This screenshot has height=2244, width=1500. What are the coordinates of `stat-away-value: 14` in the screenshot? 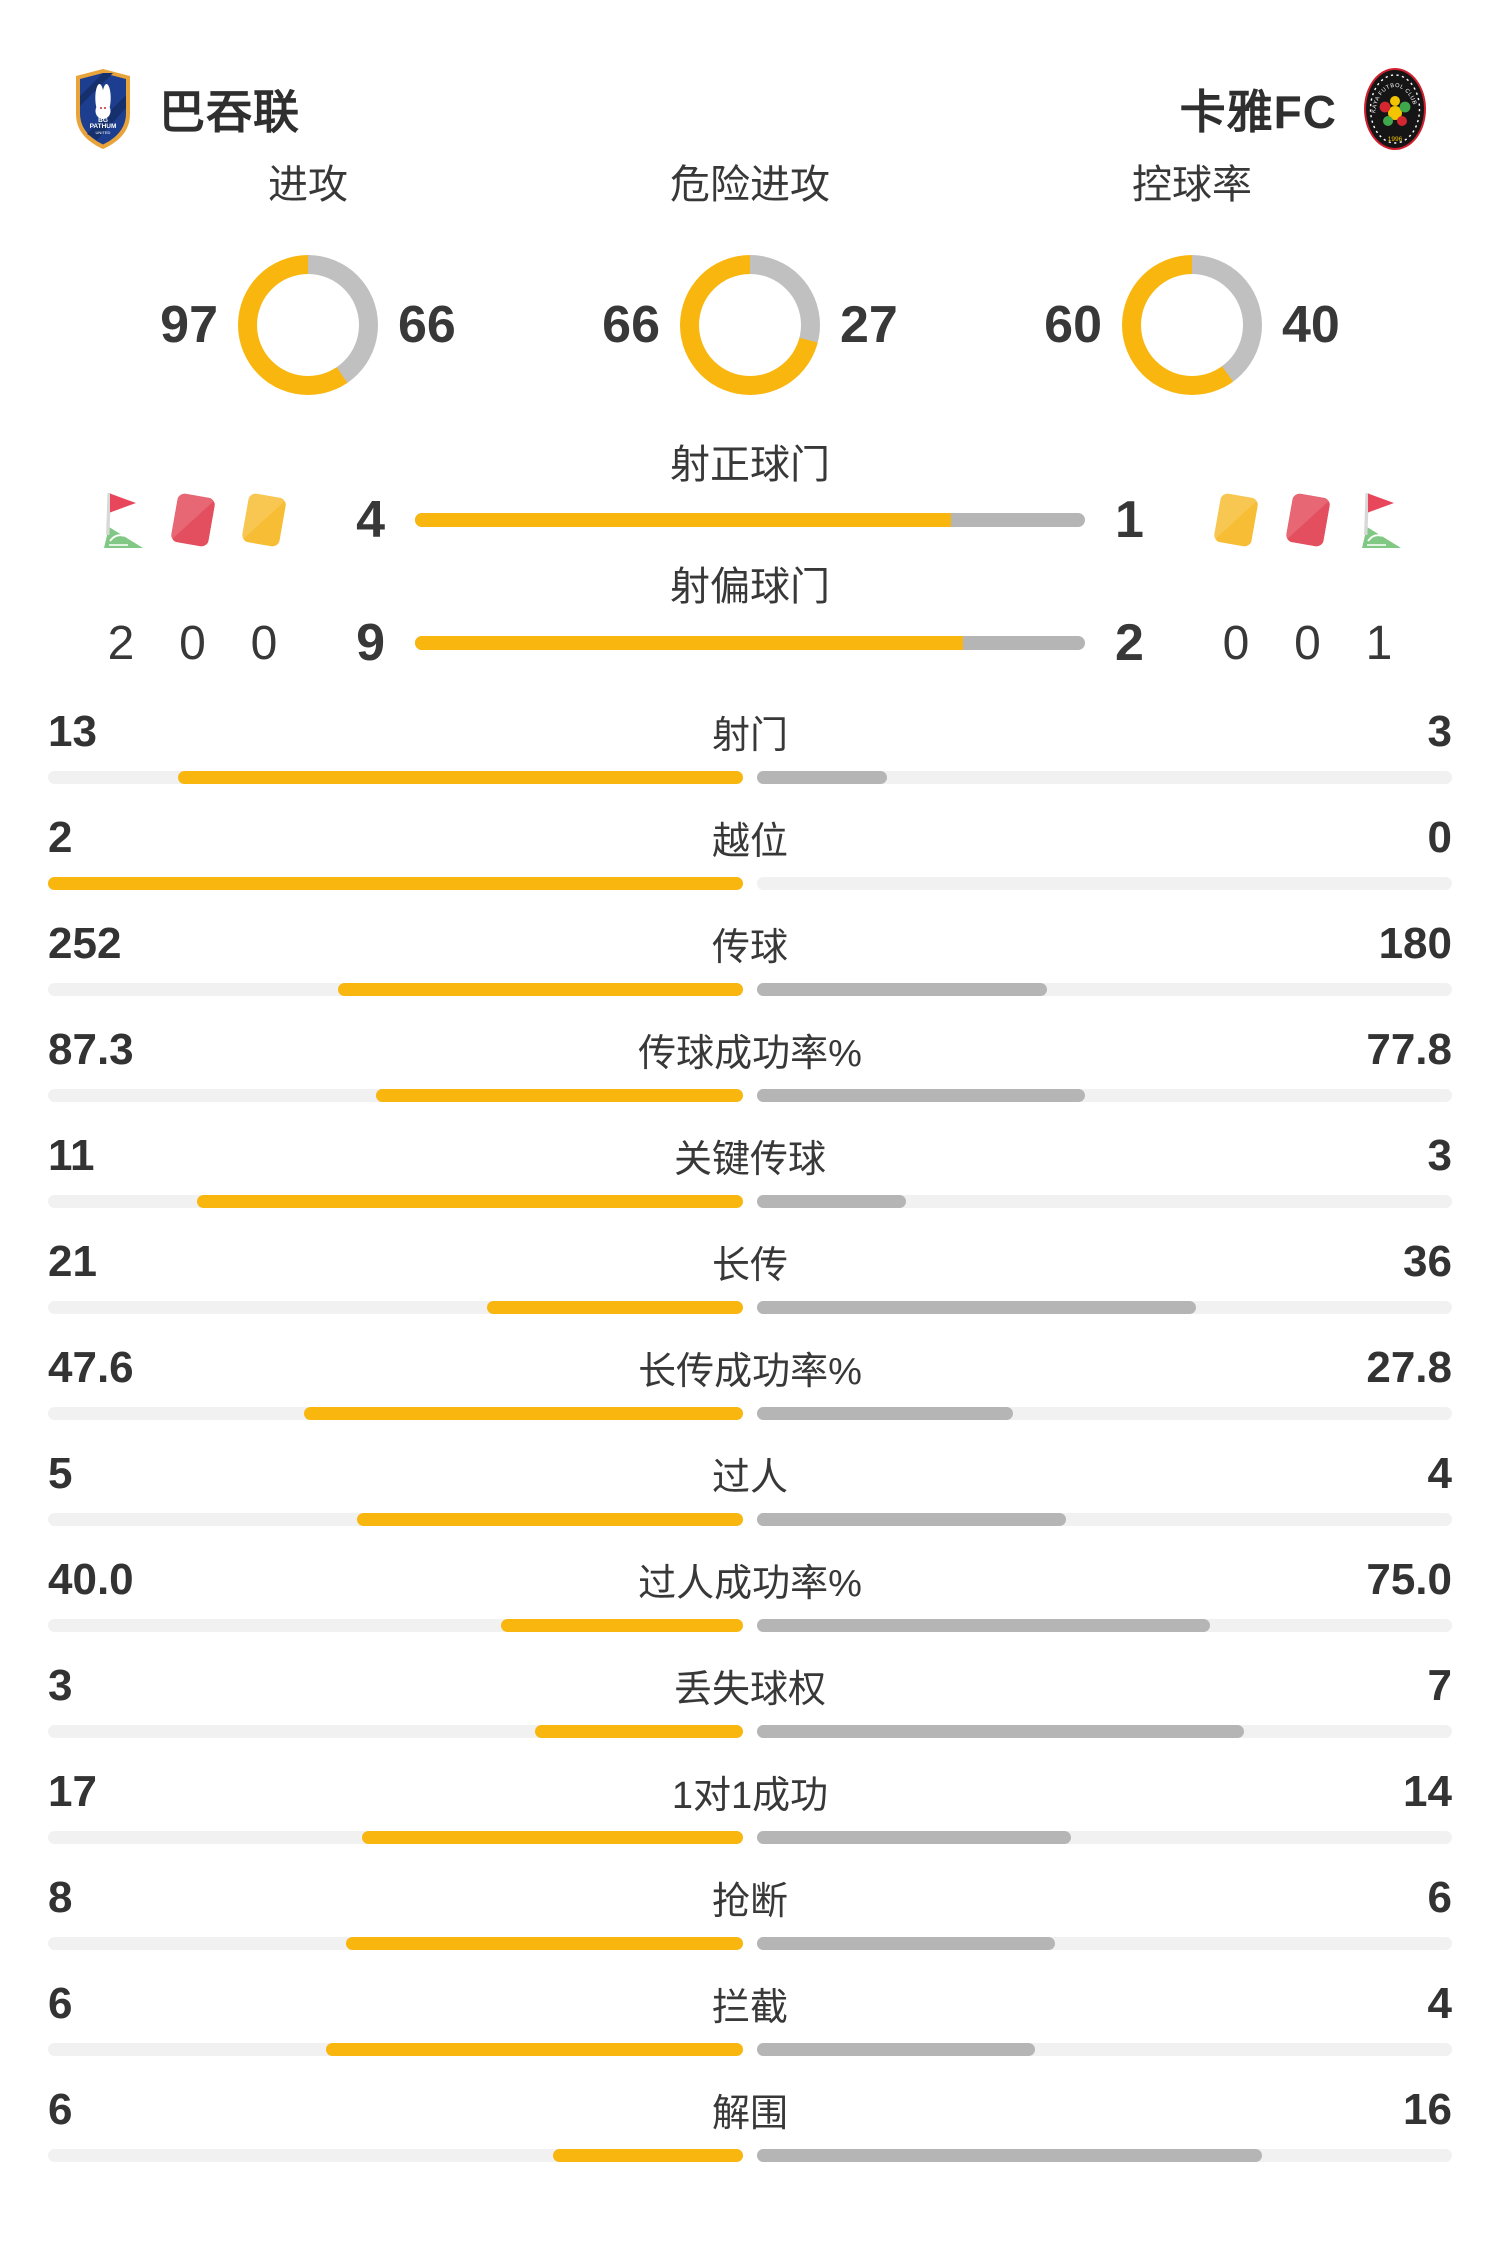 It's located at (1427, 1791).